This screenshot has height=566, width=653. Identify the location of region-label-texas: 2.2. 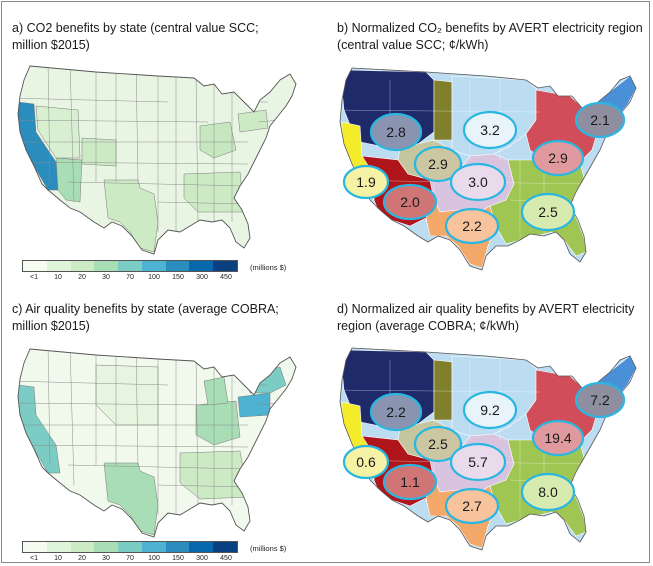
(472, 226).